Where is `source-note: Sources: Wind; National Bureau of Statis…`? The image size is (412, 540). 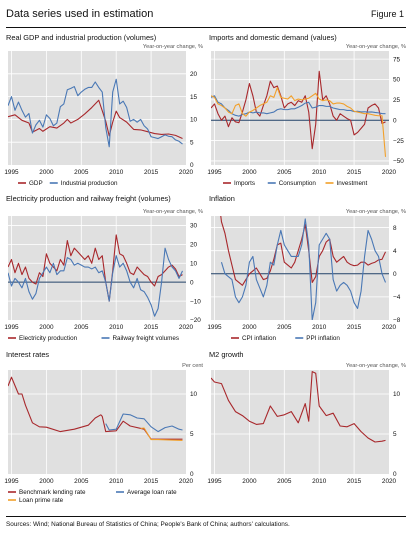
source-note: Sources: Wind; National Bureau of Statis… is located at coordinates (148, 524).